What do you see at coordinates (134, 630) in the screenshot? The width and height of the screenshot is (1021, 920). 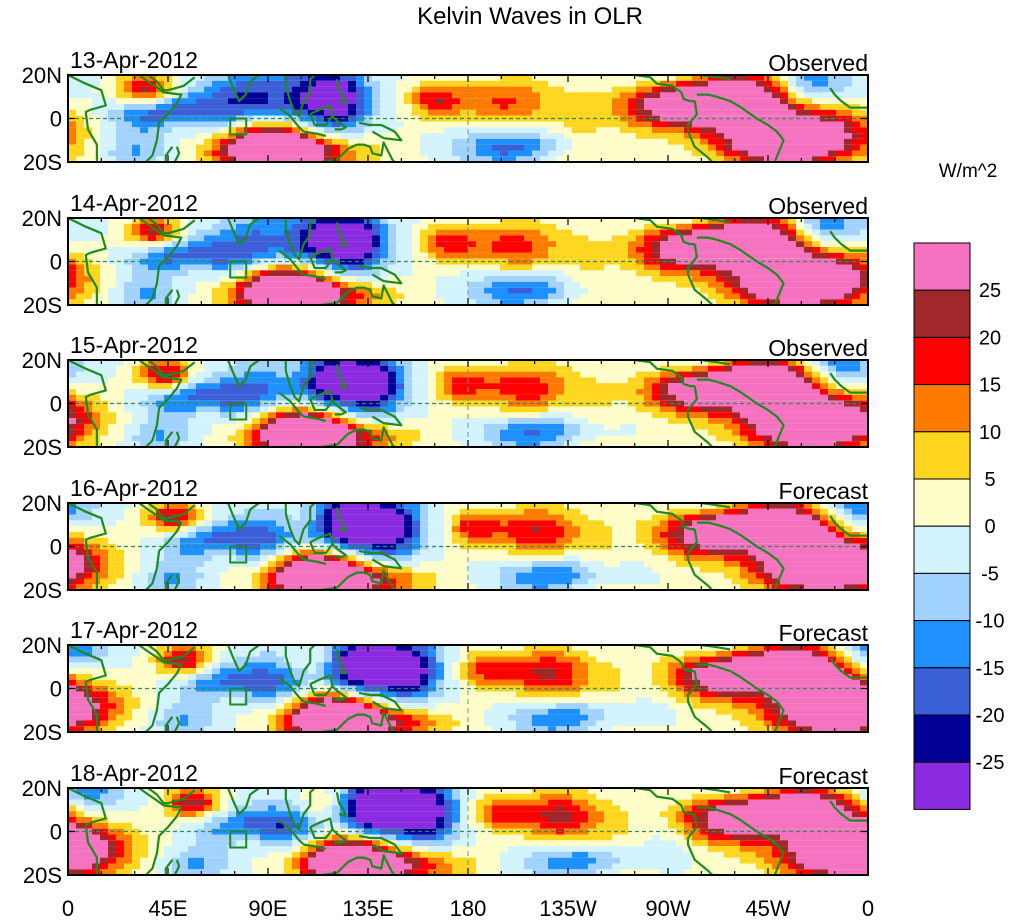 I see `panel-date: 17-Apr-2012` at bounding box center [134, 630].